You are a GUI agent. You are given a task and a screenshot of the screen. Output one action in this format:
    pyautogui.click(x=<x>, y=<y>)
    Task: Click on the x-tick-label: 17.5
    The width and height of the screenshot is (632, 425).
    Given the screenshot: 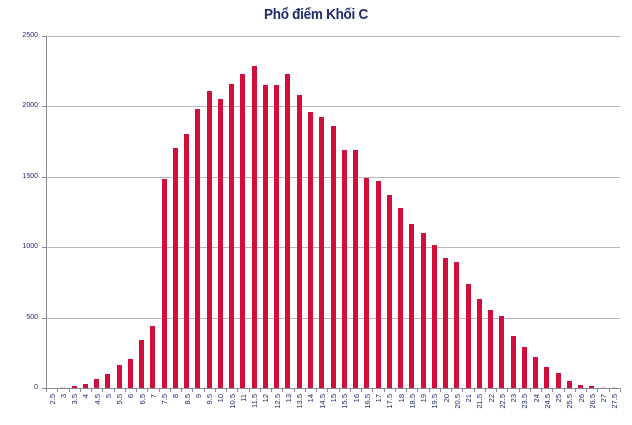 What is the action you would take?
    pyautogui.click(x=390, y=401)
    